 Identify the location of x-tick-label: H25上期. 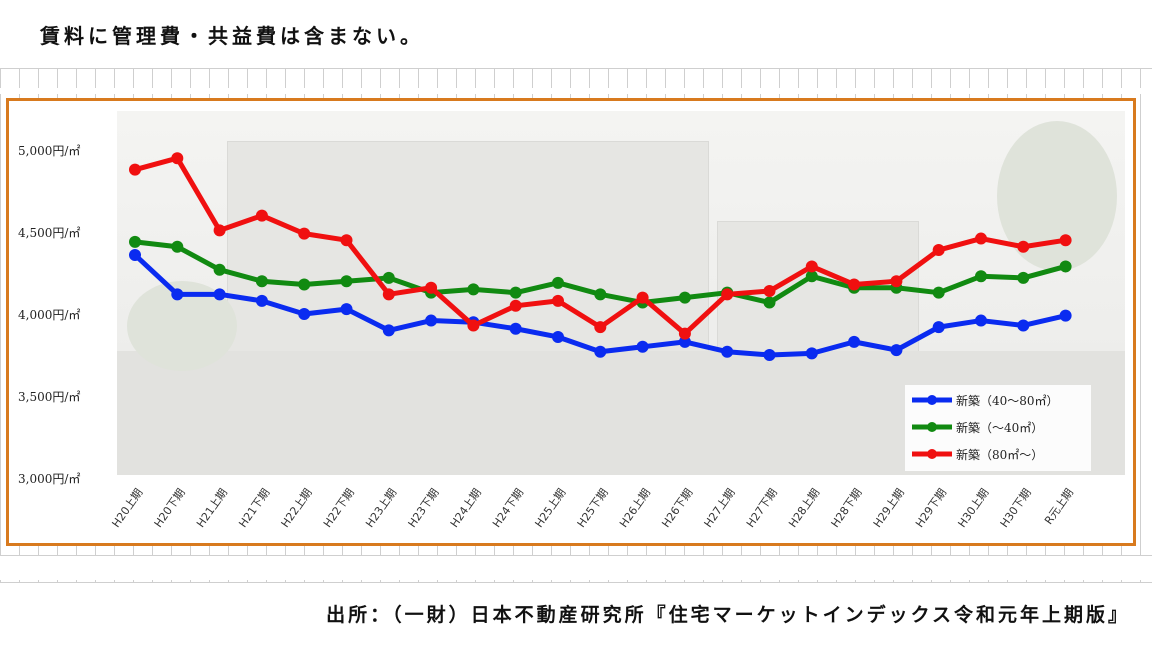
(550, 508).